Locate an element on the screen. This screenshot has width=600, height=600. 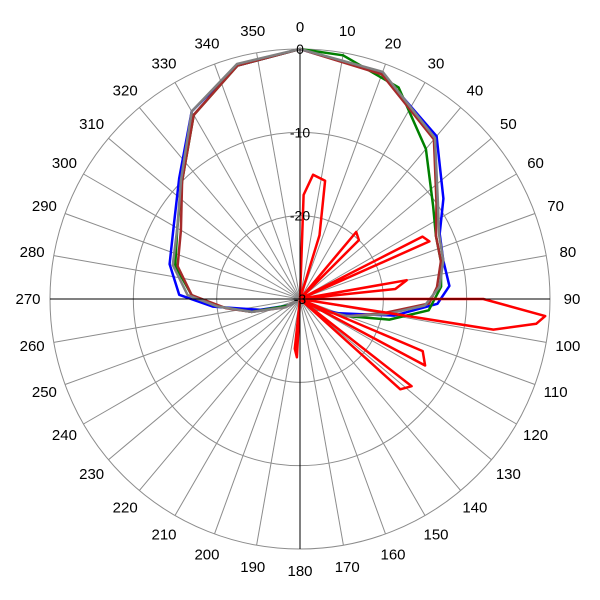
angle-tick-label: 290 is located at coordinates (44, 206).